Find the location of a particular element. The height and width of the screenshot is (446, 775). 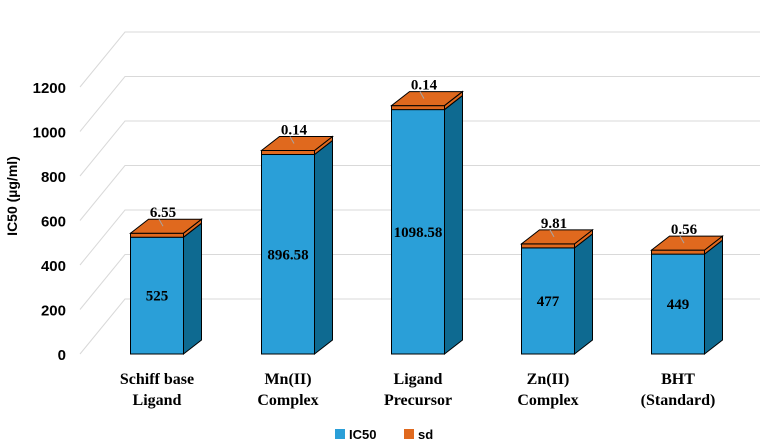

sd-data-label: 9.81 is located at coordinates (554, 224).